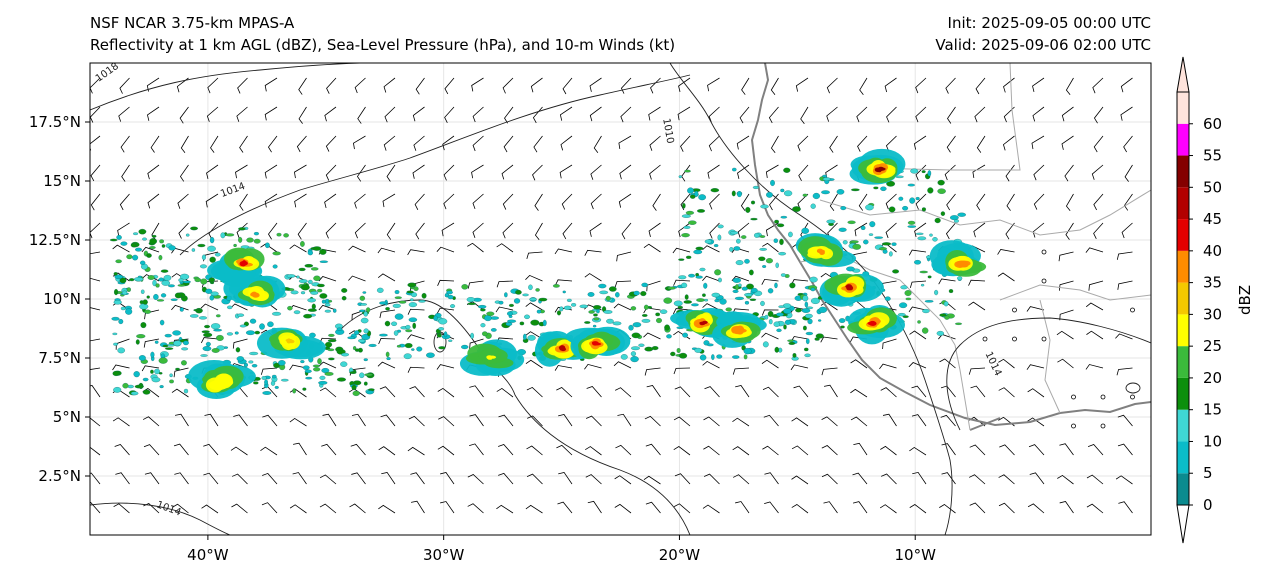  I want to click on valid-time: Valid: 2025-09-06 02:00 UTC, so click(1043, 45).